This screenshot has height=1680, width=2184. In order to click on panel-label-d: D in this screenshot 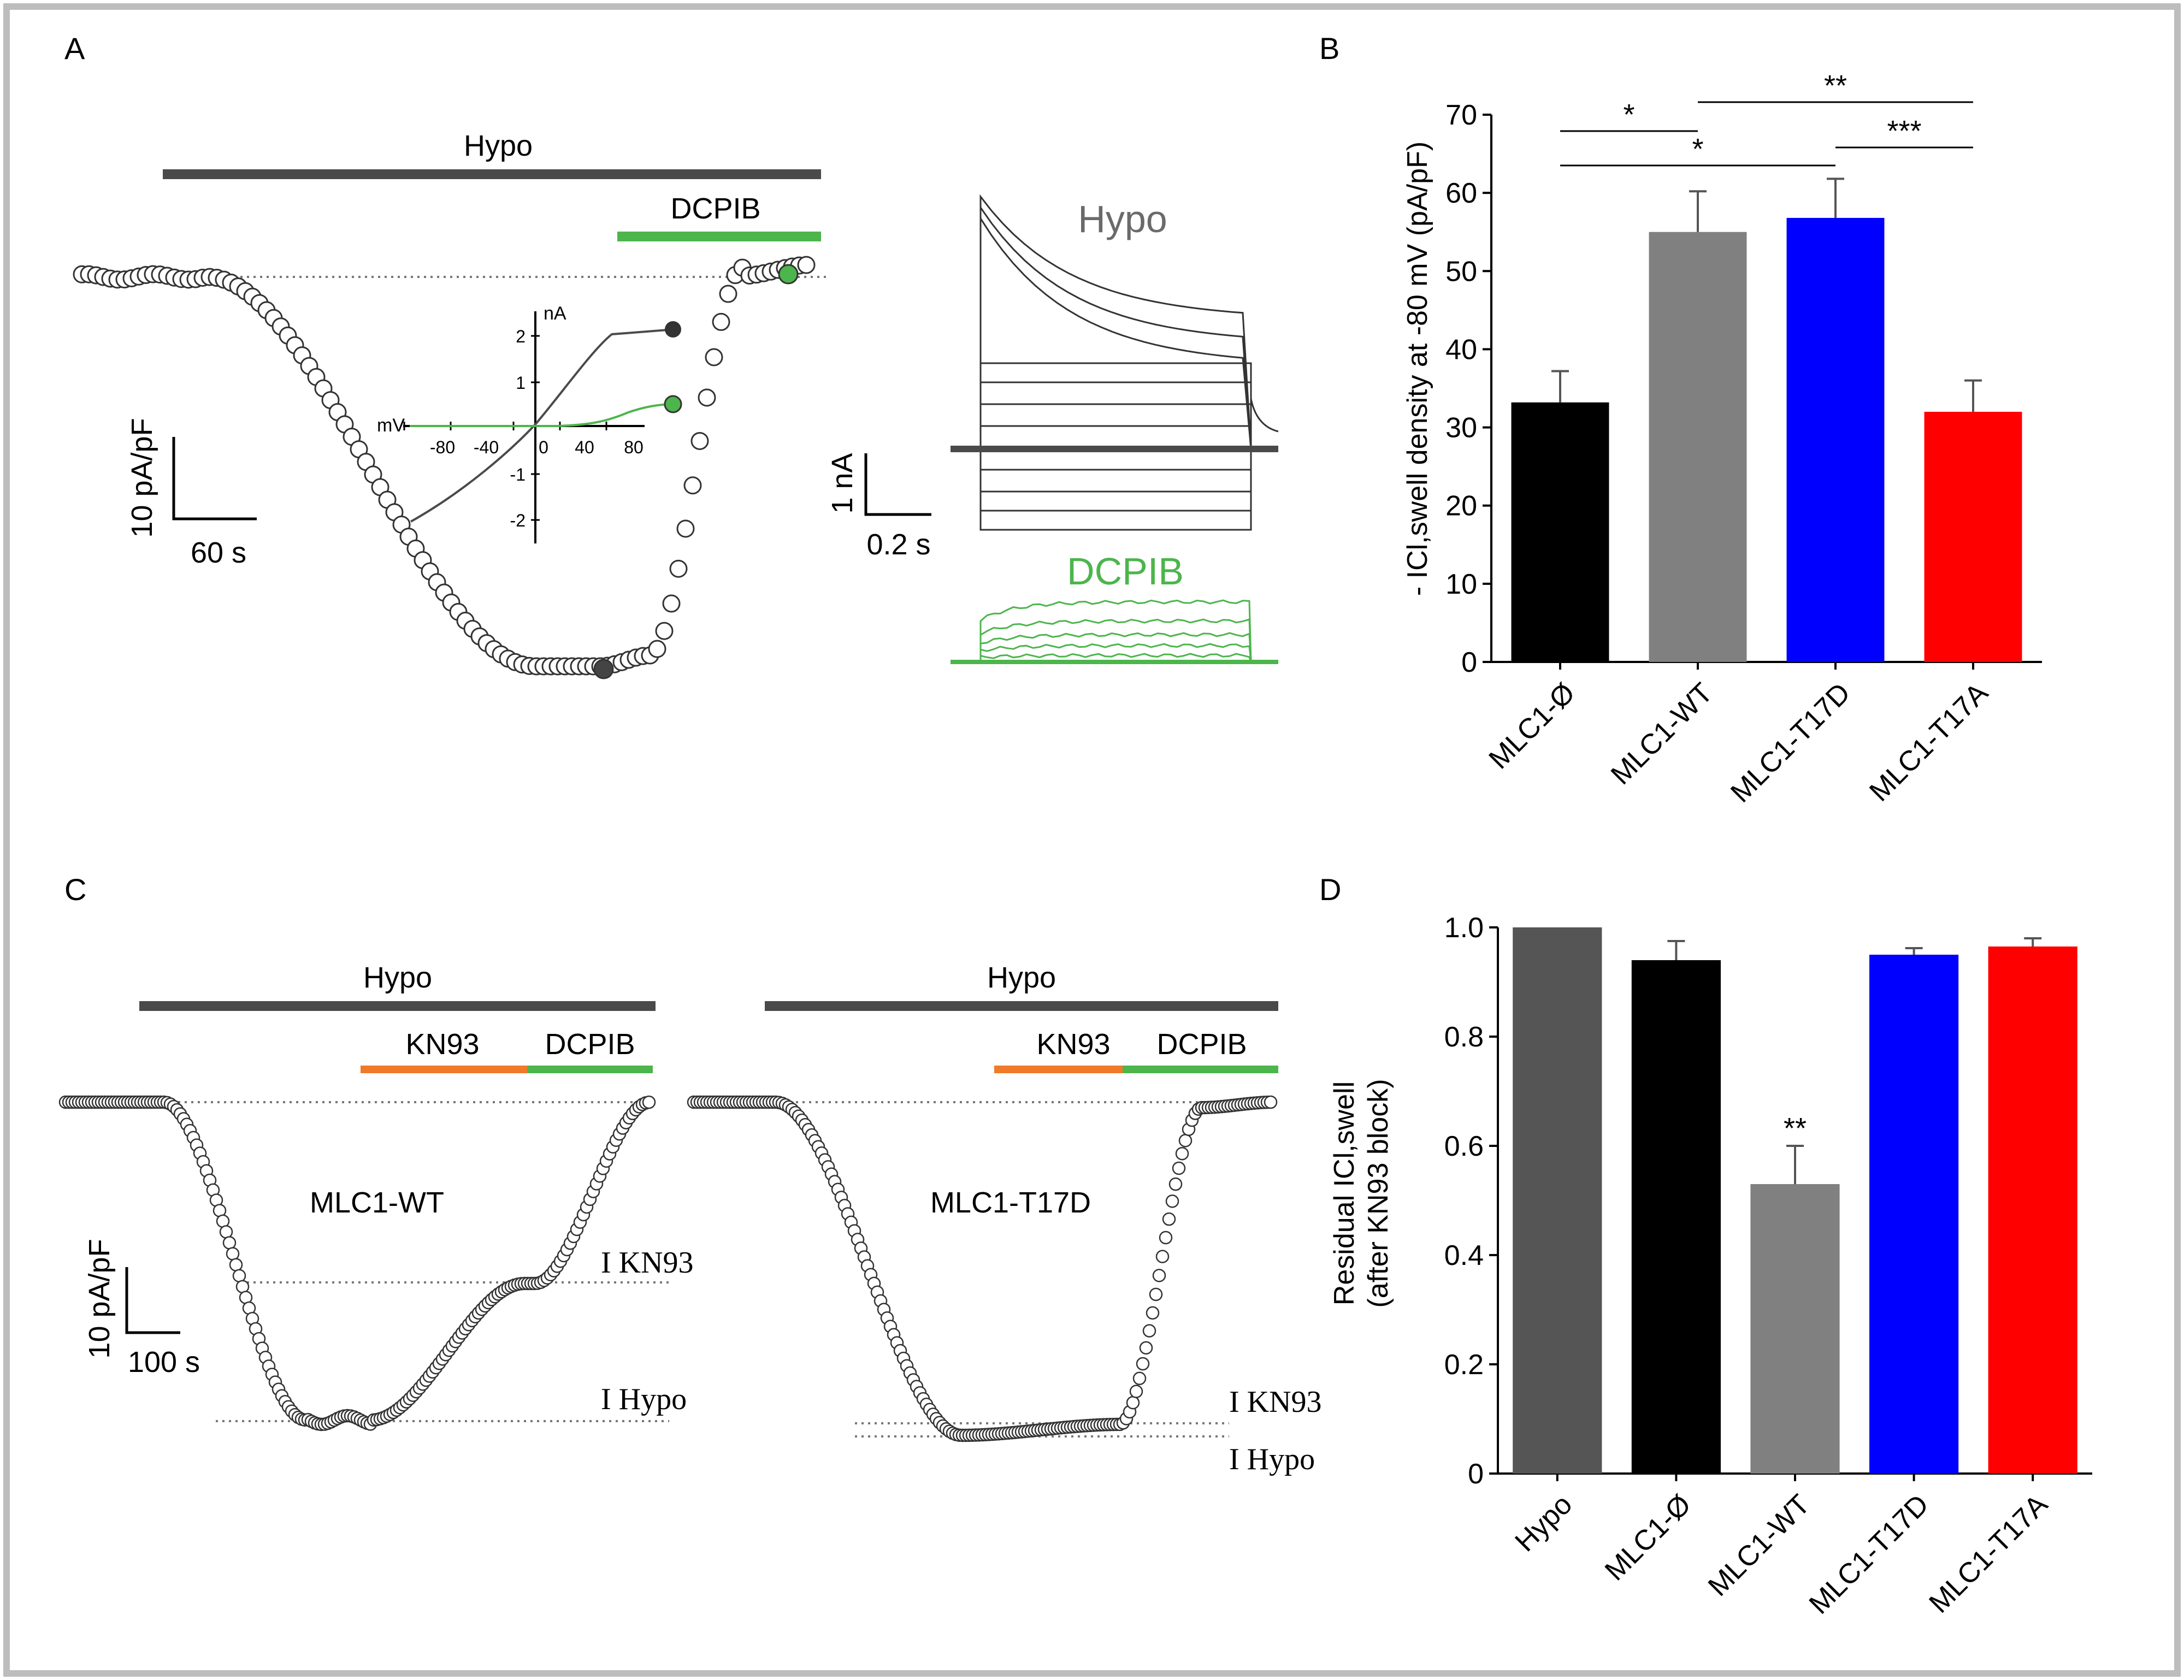, I will do `click(1330, 889)`.